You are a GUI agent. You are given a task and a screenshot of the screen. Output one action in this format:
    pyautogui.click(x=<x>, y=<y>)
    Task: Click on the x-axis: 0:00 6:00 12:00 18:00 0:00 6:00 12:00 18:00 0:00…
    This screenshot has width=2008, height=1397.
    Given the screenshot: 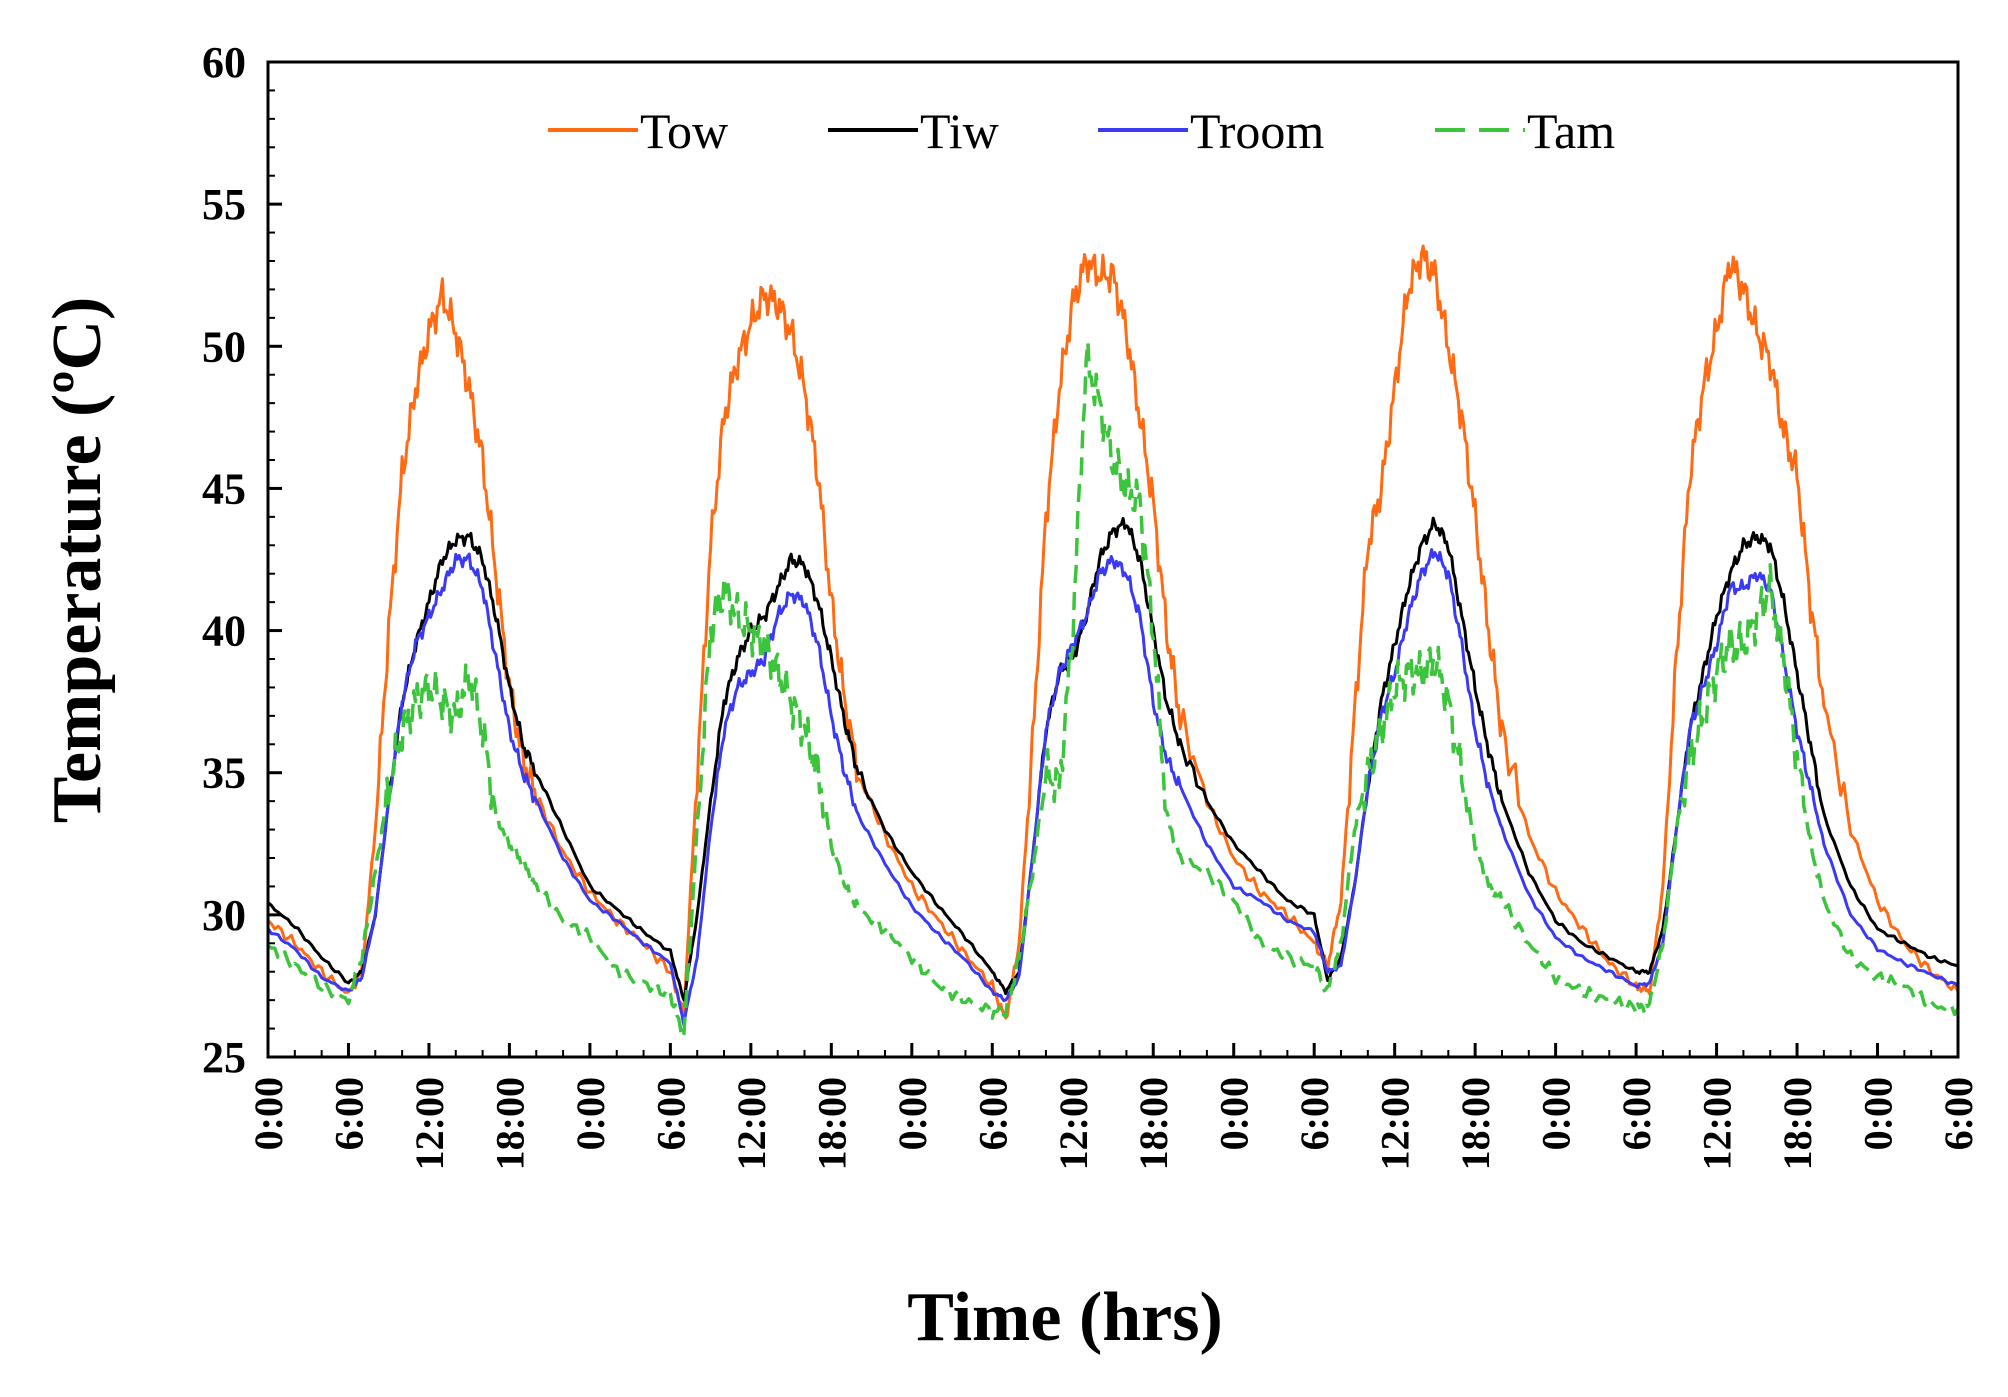 What is the action you would take?
    pyautogui.click(x=1113, y=1106)
    